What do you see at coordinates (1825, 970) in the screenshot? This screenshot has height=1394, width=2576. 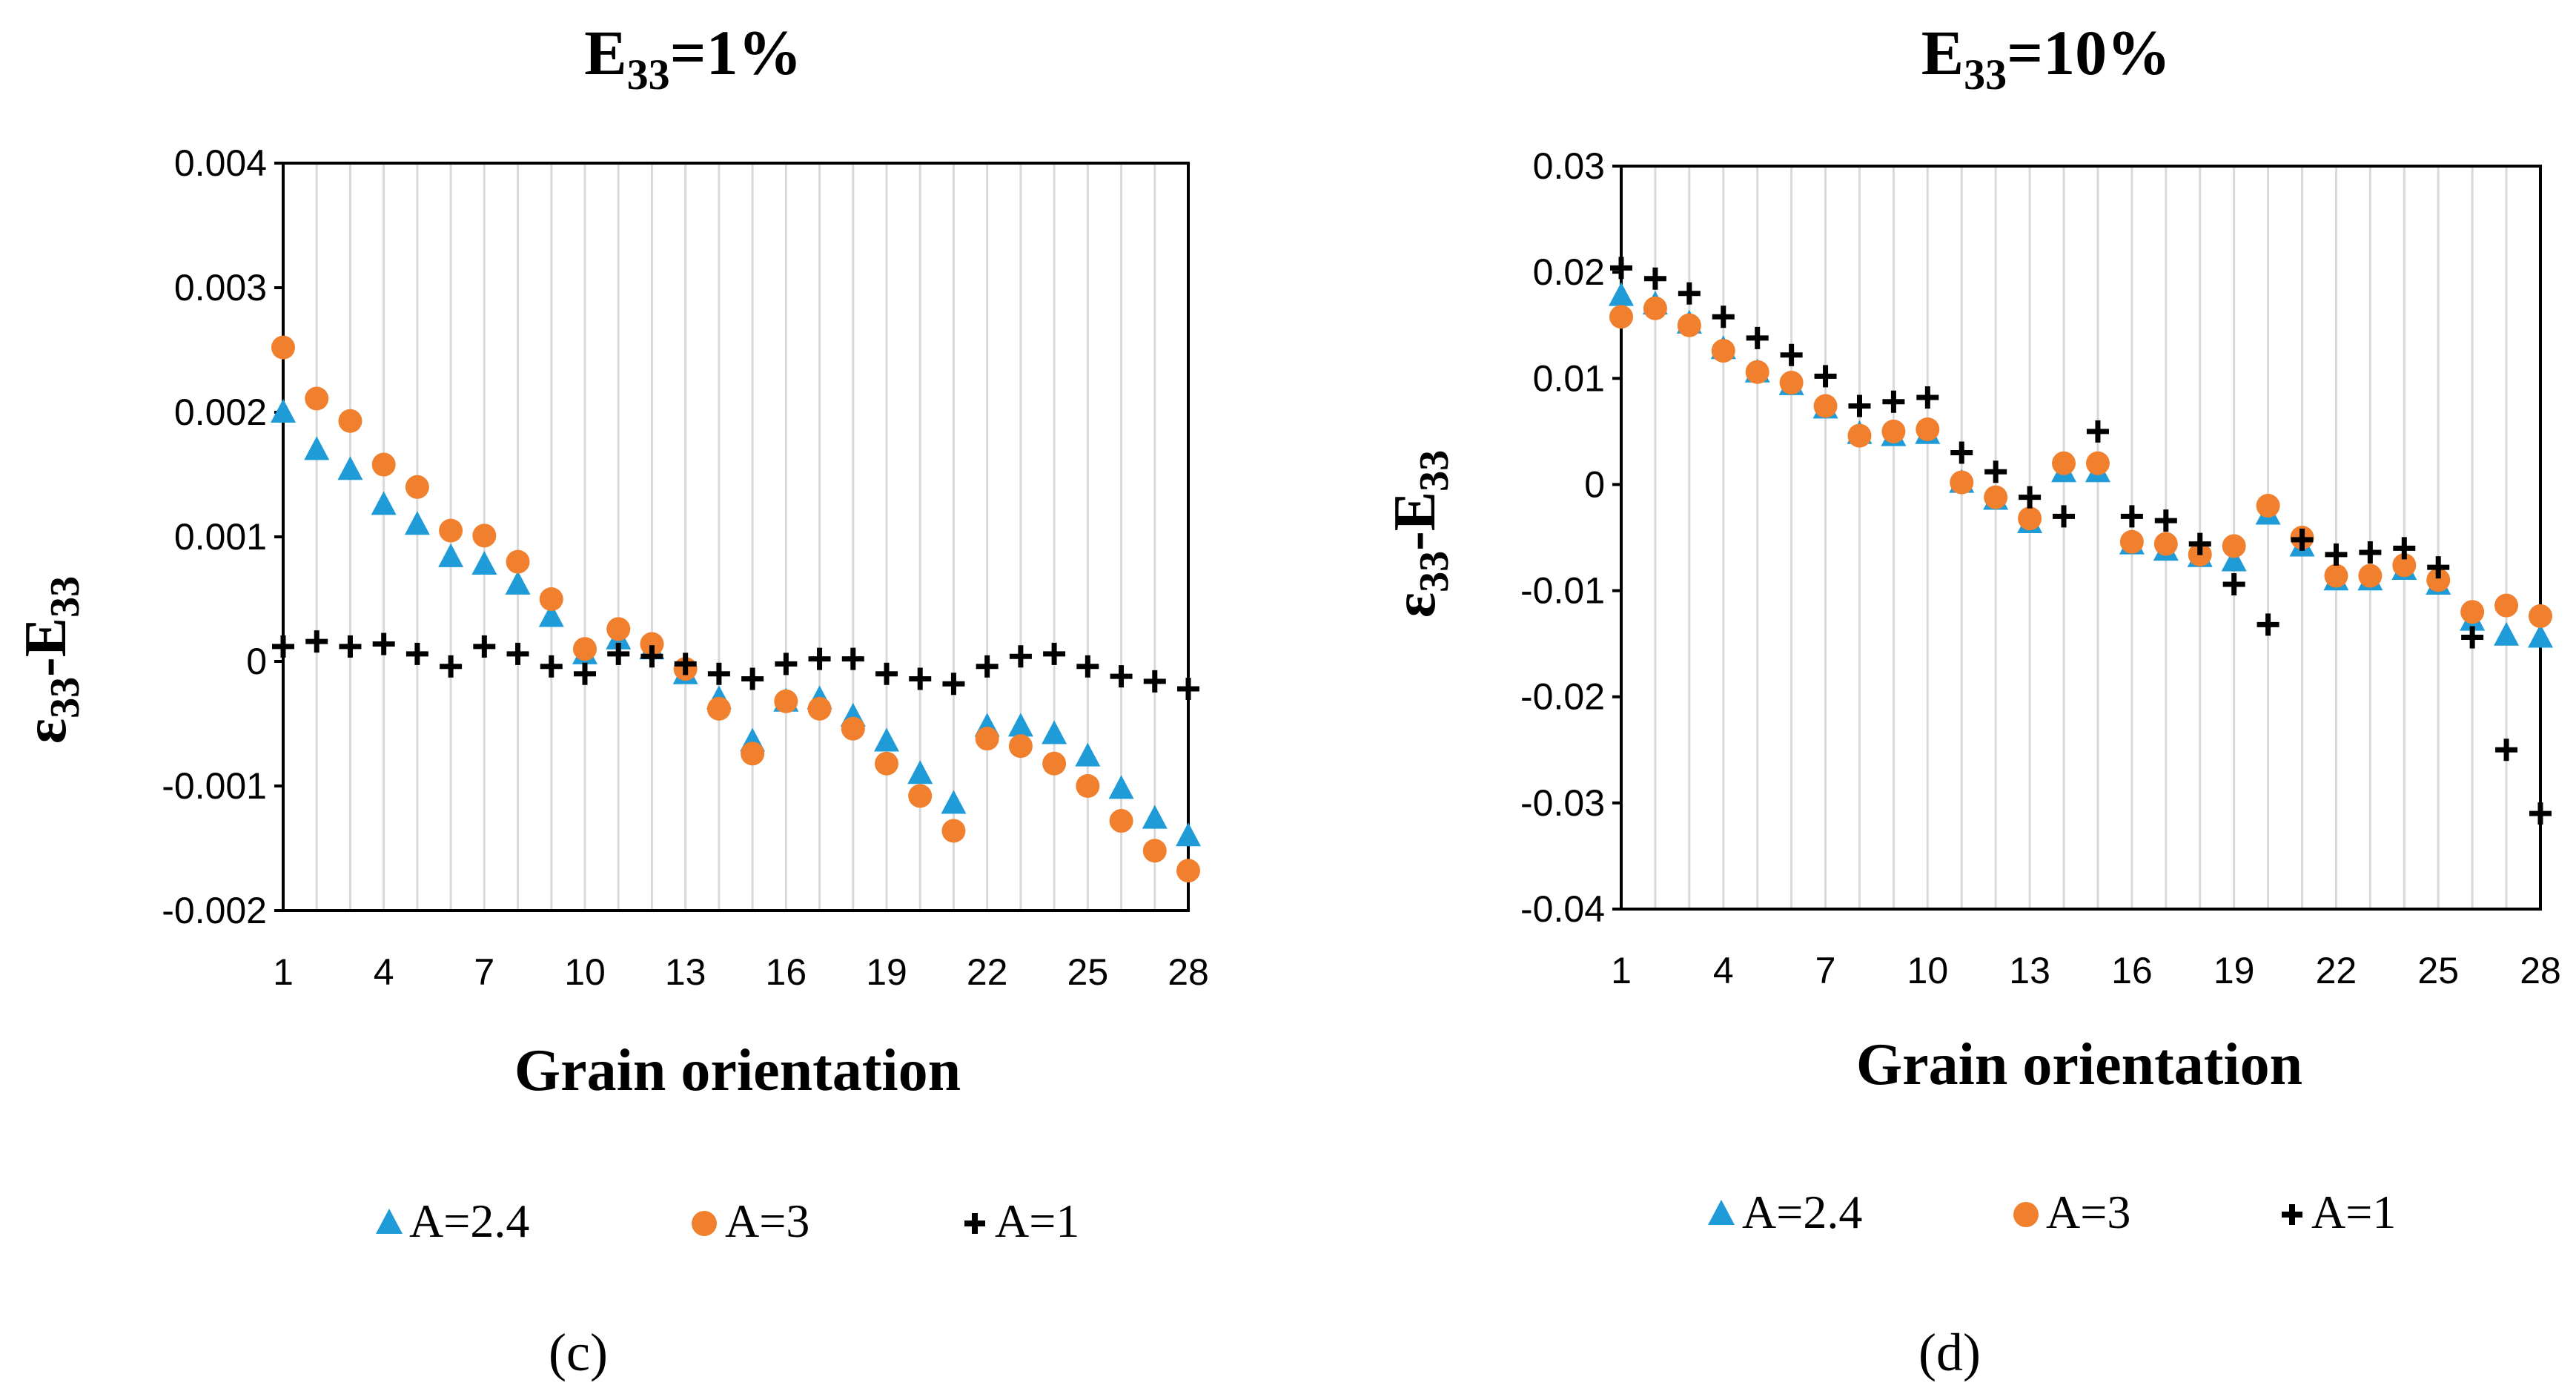 I see `x-tick-label: 7` at bounding box center [1825, 970].